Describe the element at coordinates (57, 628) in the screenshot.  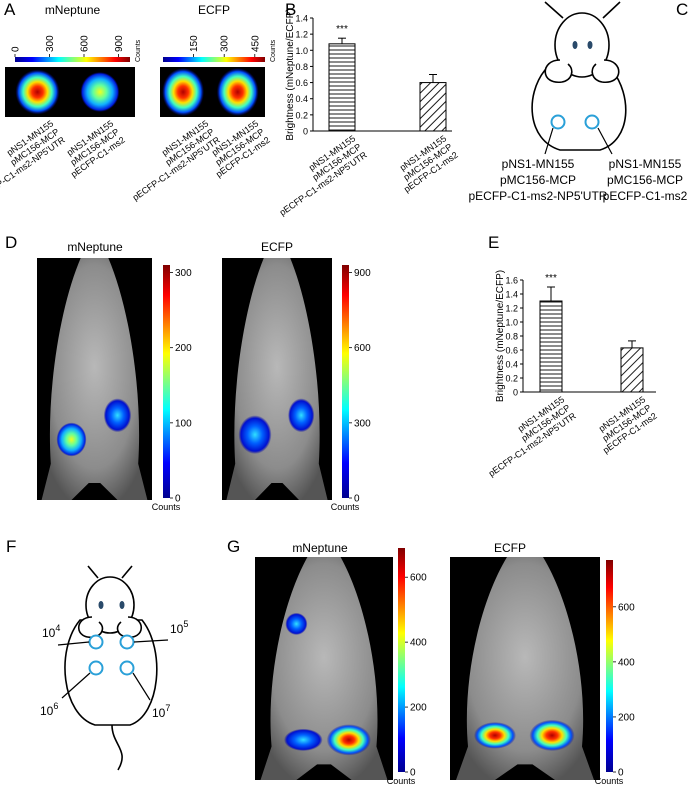
I see `label-exponent: 4` at that location.